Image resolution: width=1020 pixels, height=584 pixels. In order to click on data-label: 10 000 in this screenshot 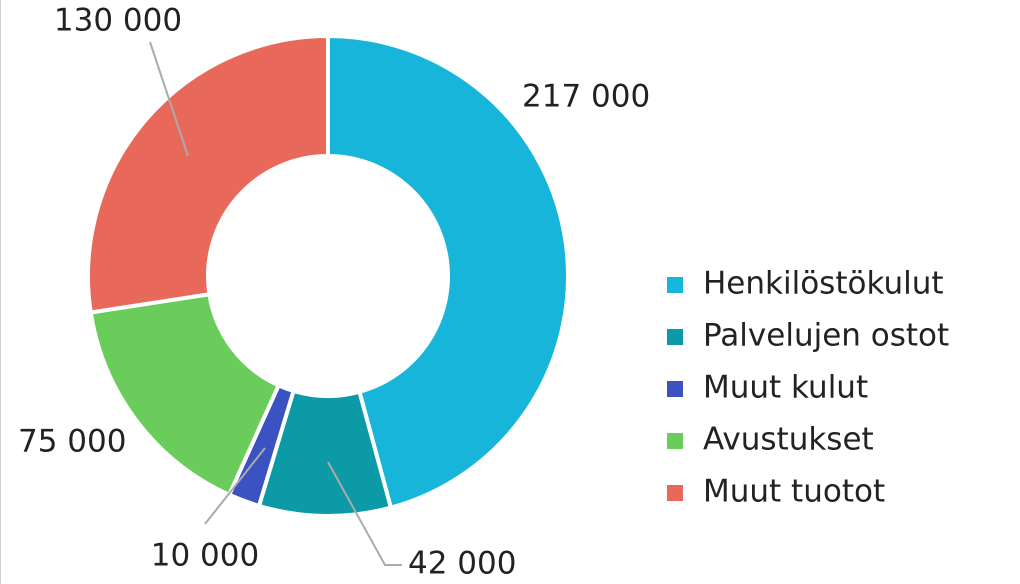, I will do `click(205, 556)`.